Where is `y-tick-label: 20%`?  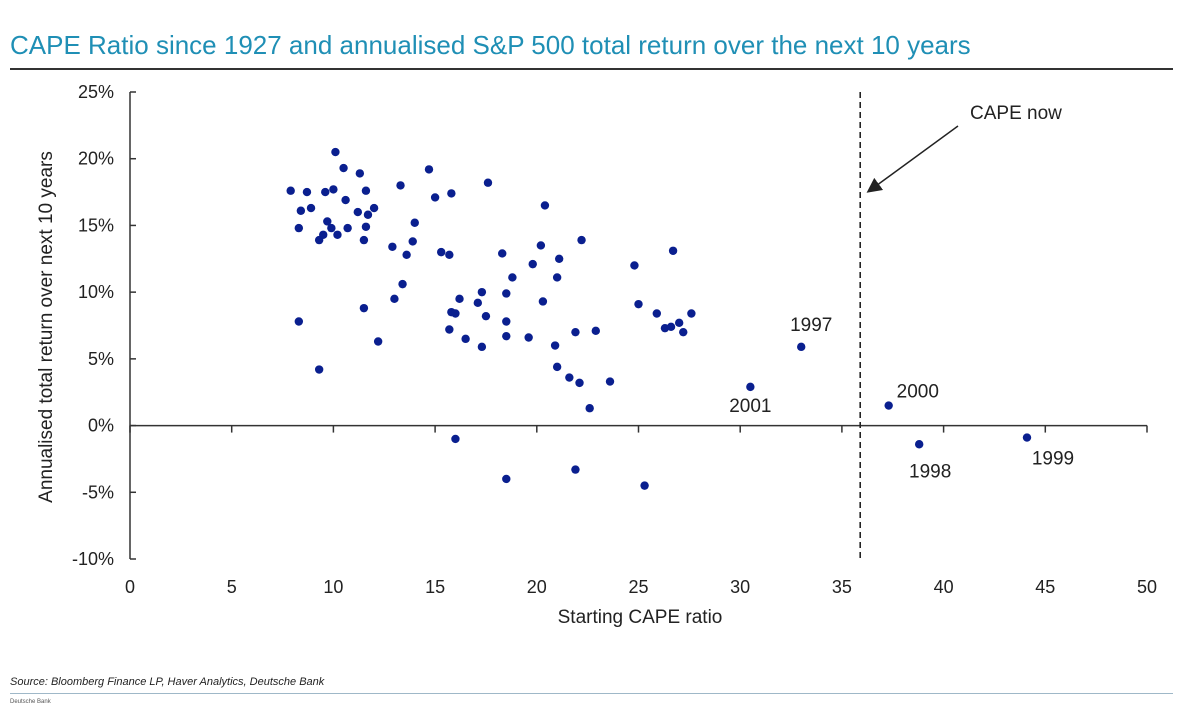
y-tick-label: 20% is located at coordinates (96, 159).